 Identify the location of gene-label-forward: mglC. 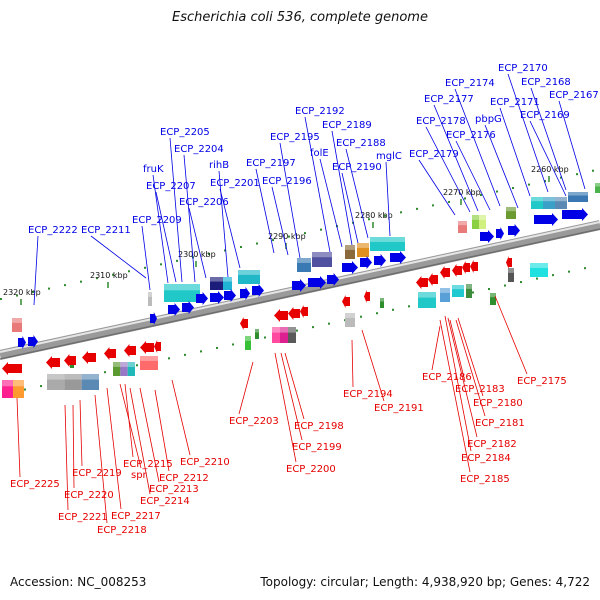
(389, 156).